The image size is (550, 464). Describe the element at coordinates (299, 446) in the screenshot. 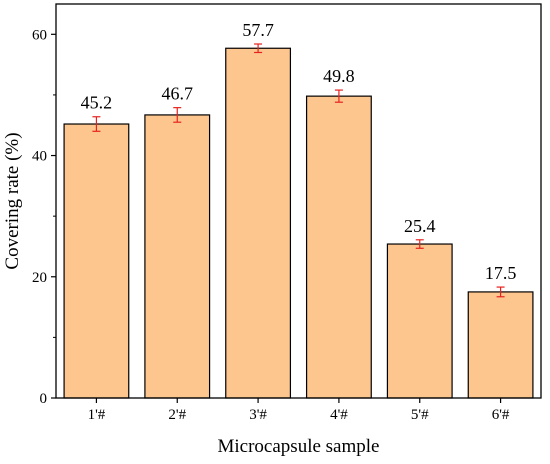

I see `x-axis-title: Microcapsule sample` at that location.